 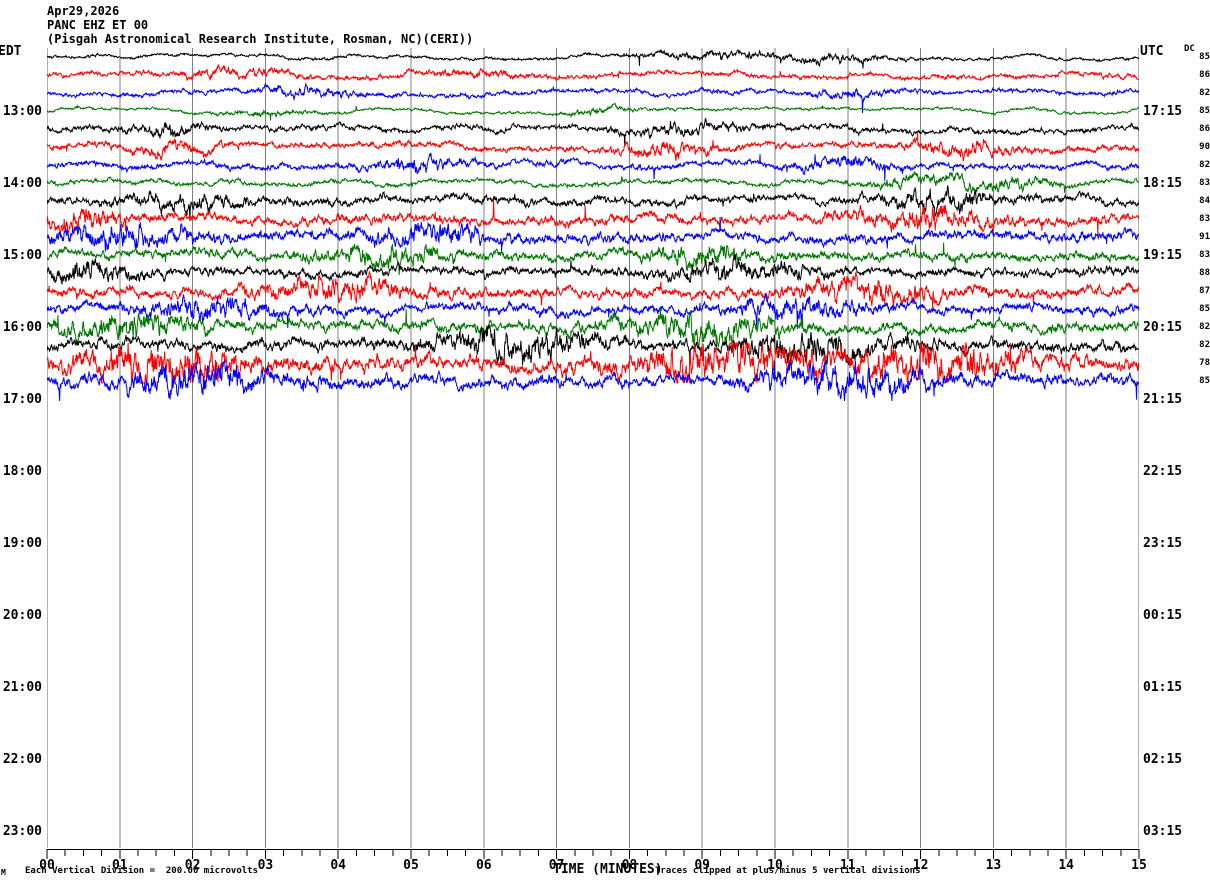 What do you see at coordinates (1204, 201) in the screenshot?
I see `dc-value: 84` at bounding box center [1204, 201].